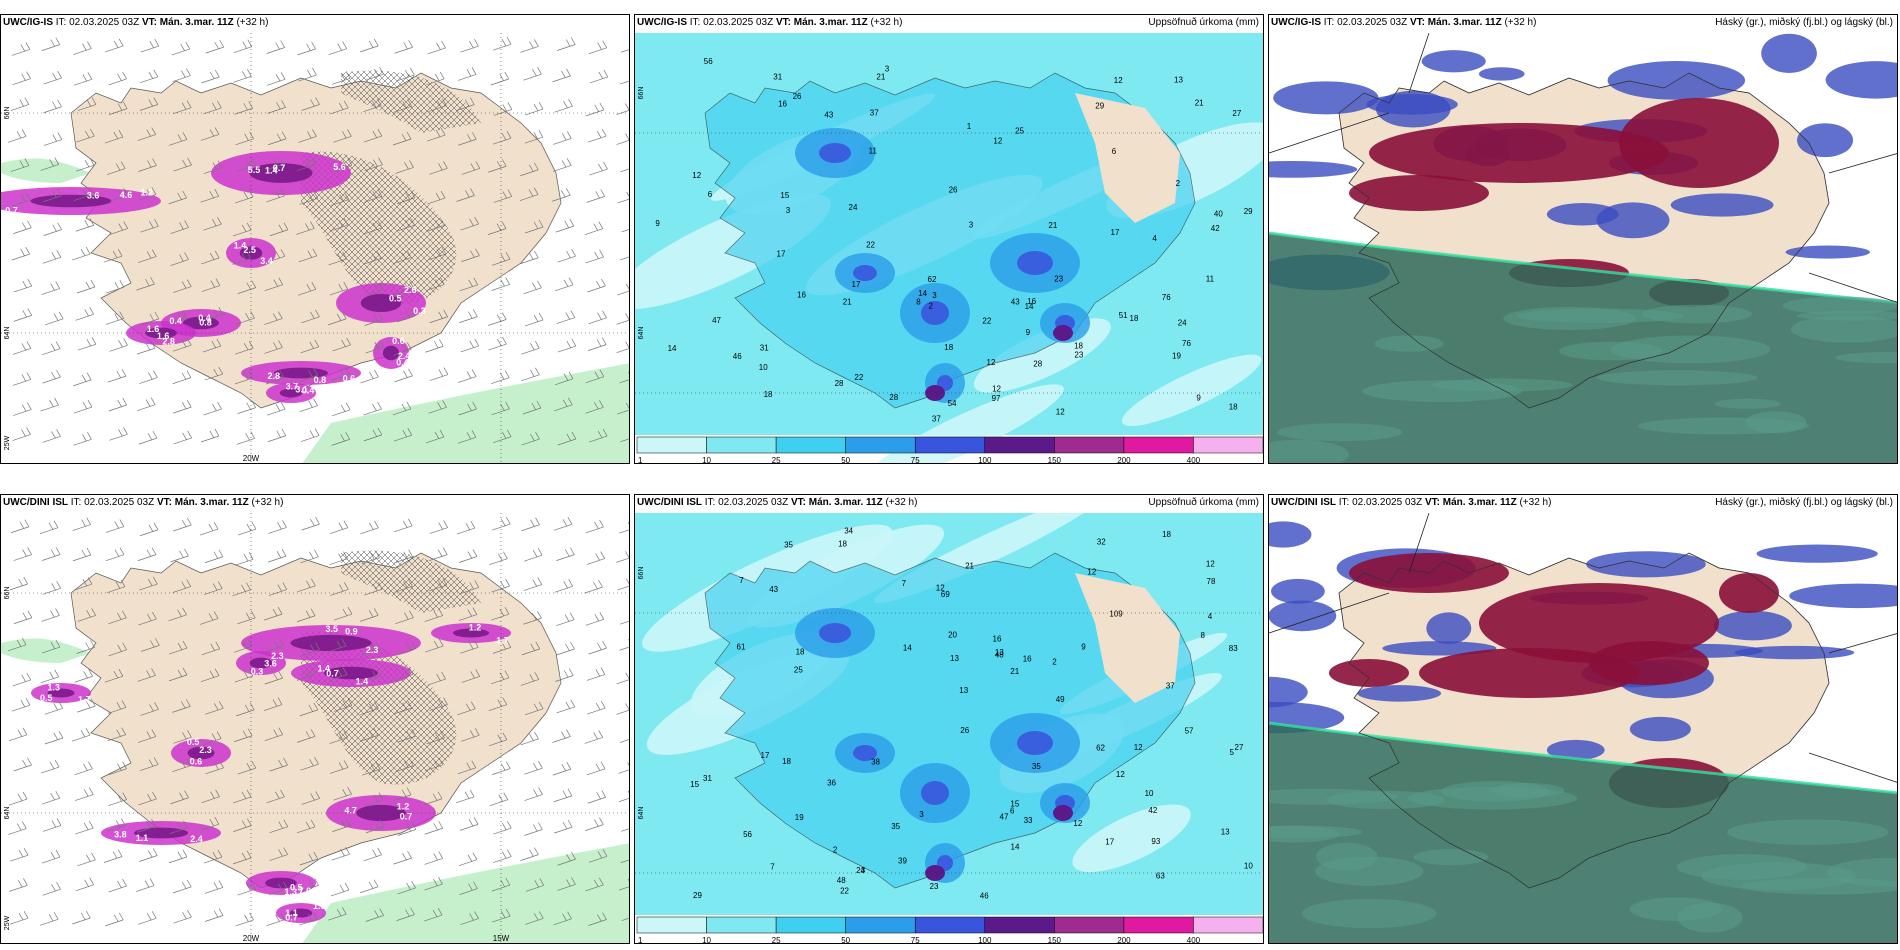 The height and width of the screenshot is (950, 1900). I want to click on model-name: UWC/IG-IS, so click(662, 22).